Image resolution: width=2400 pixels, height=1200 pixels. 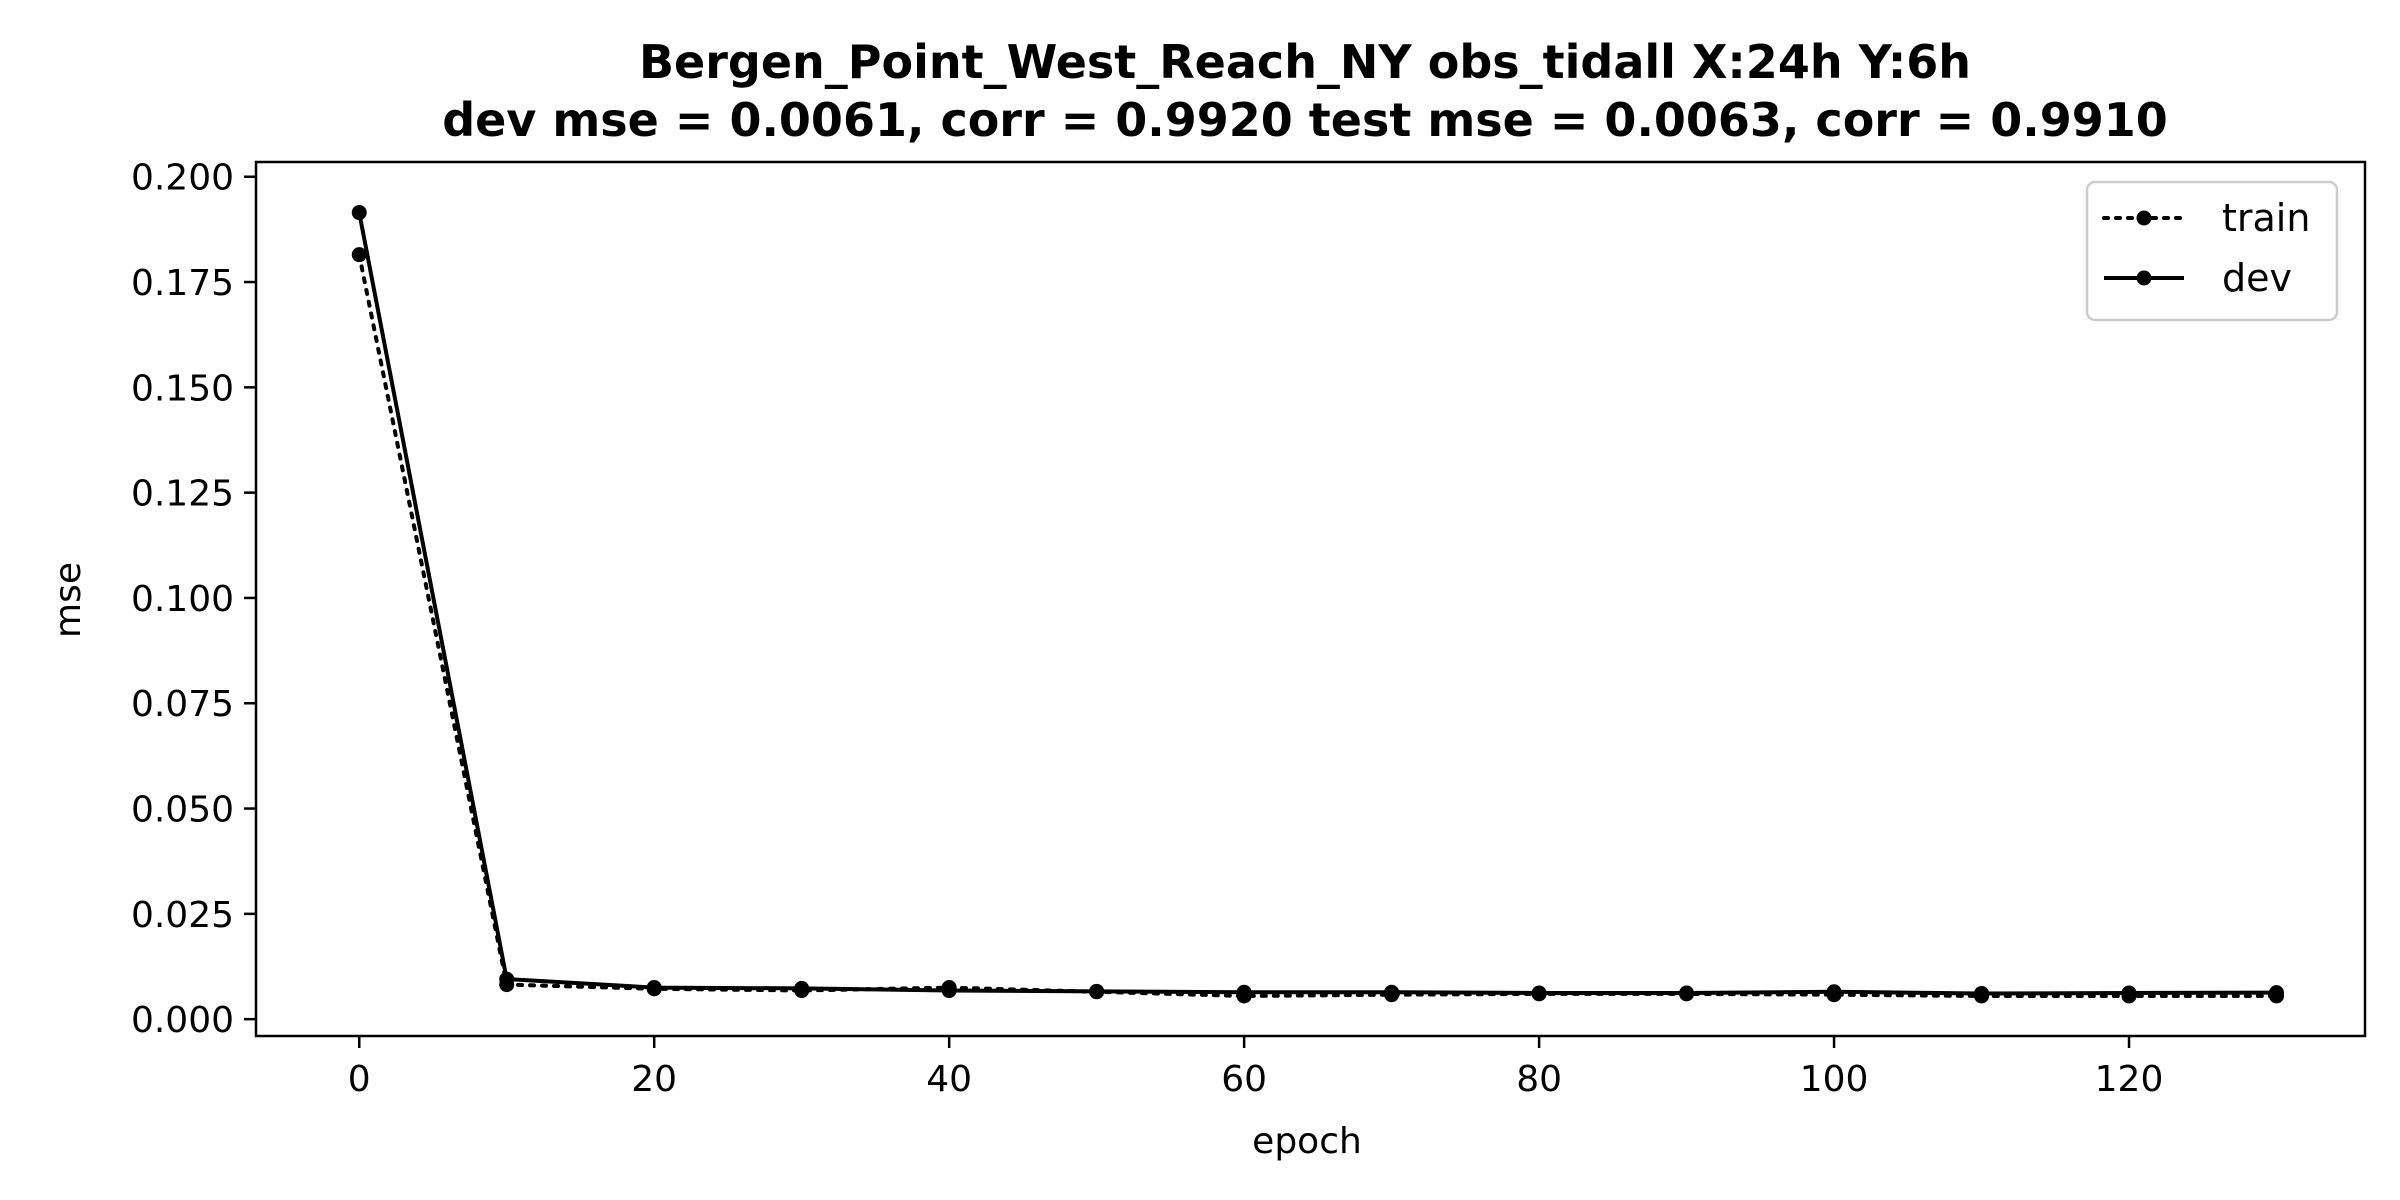 I want to click on x-tick-label: 0, so click(x=359, y=1079).